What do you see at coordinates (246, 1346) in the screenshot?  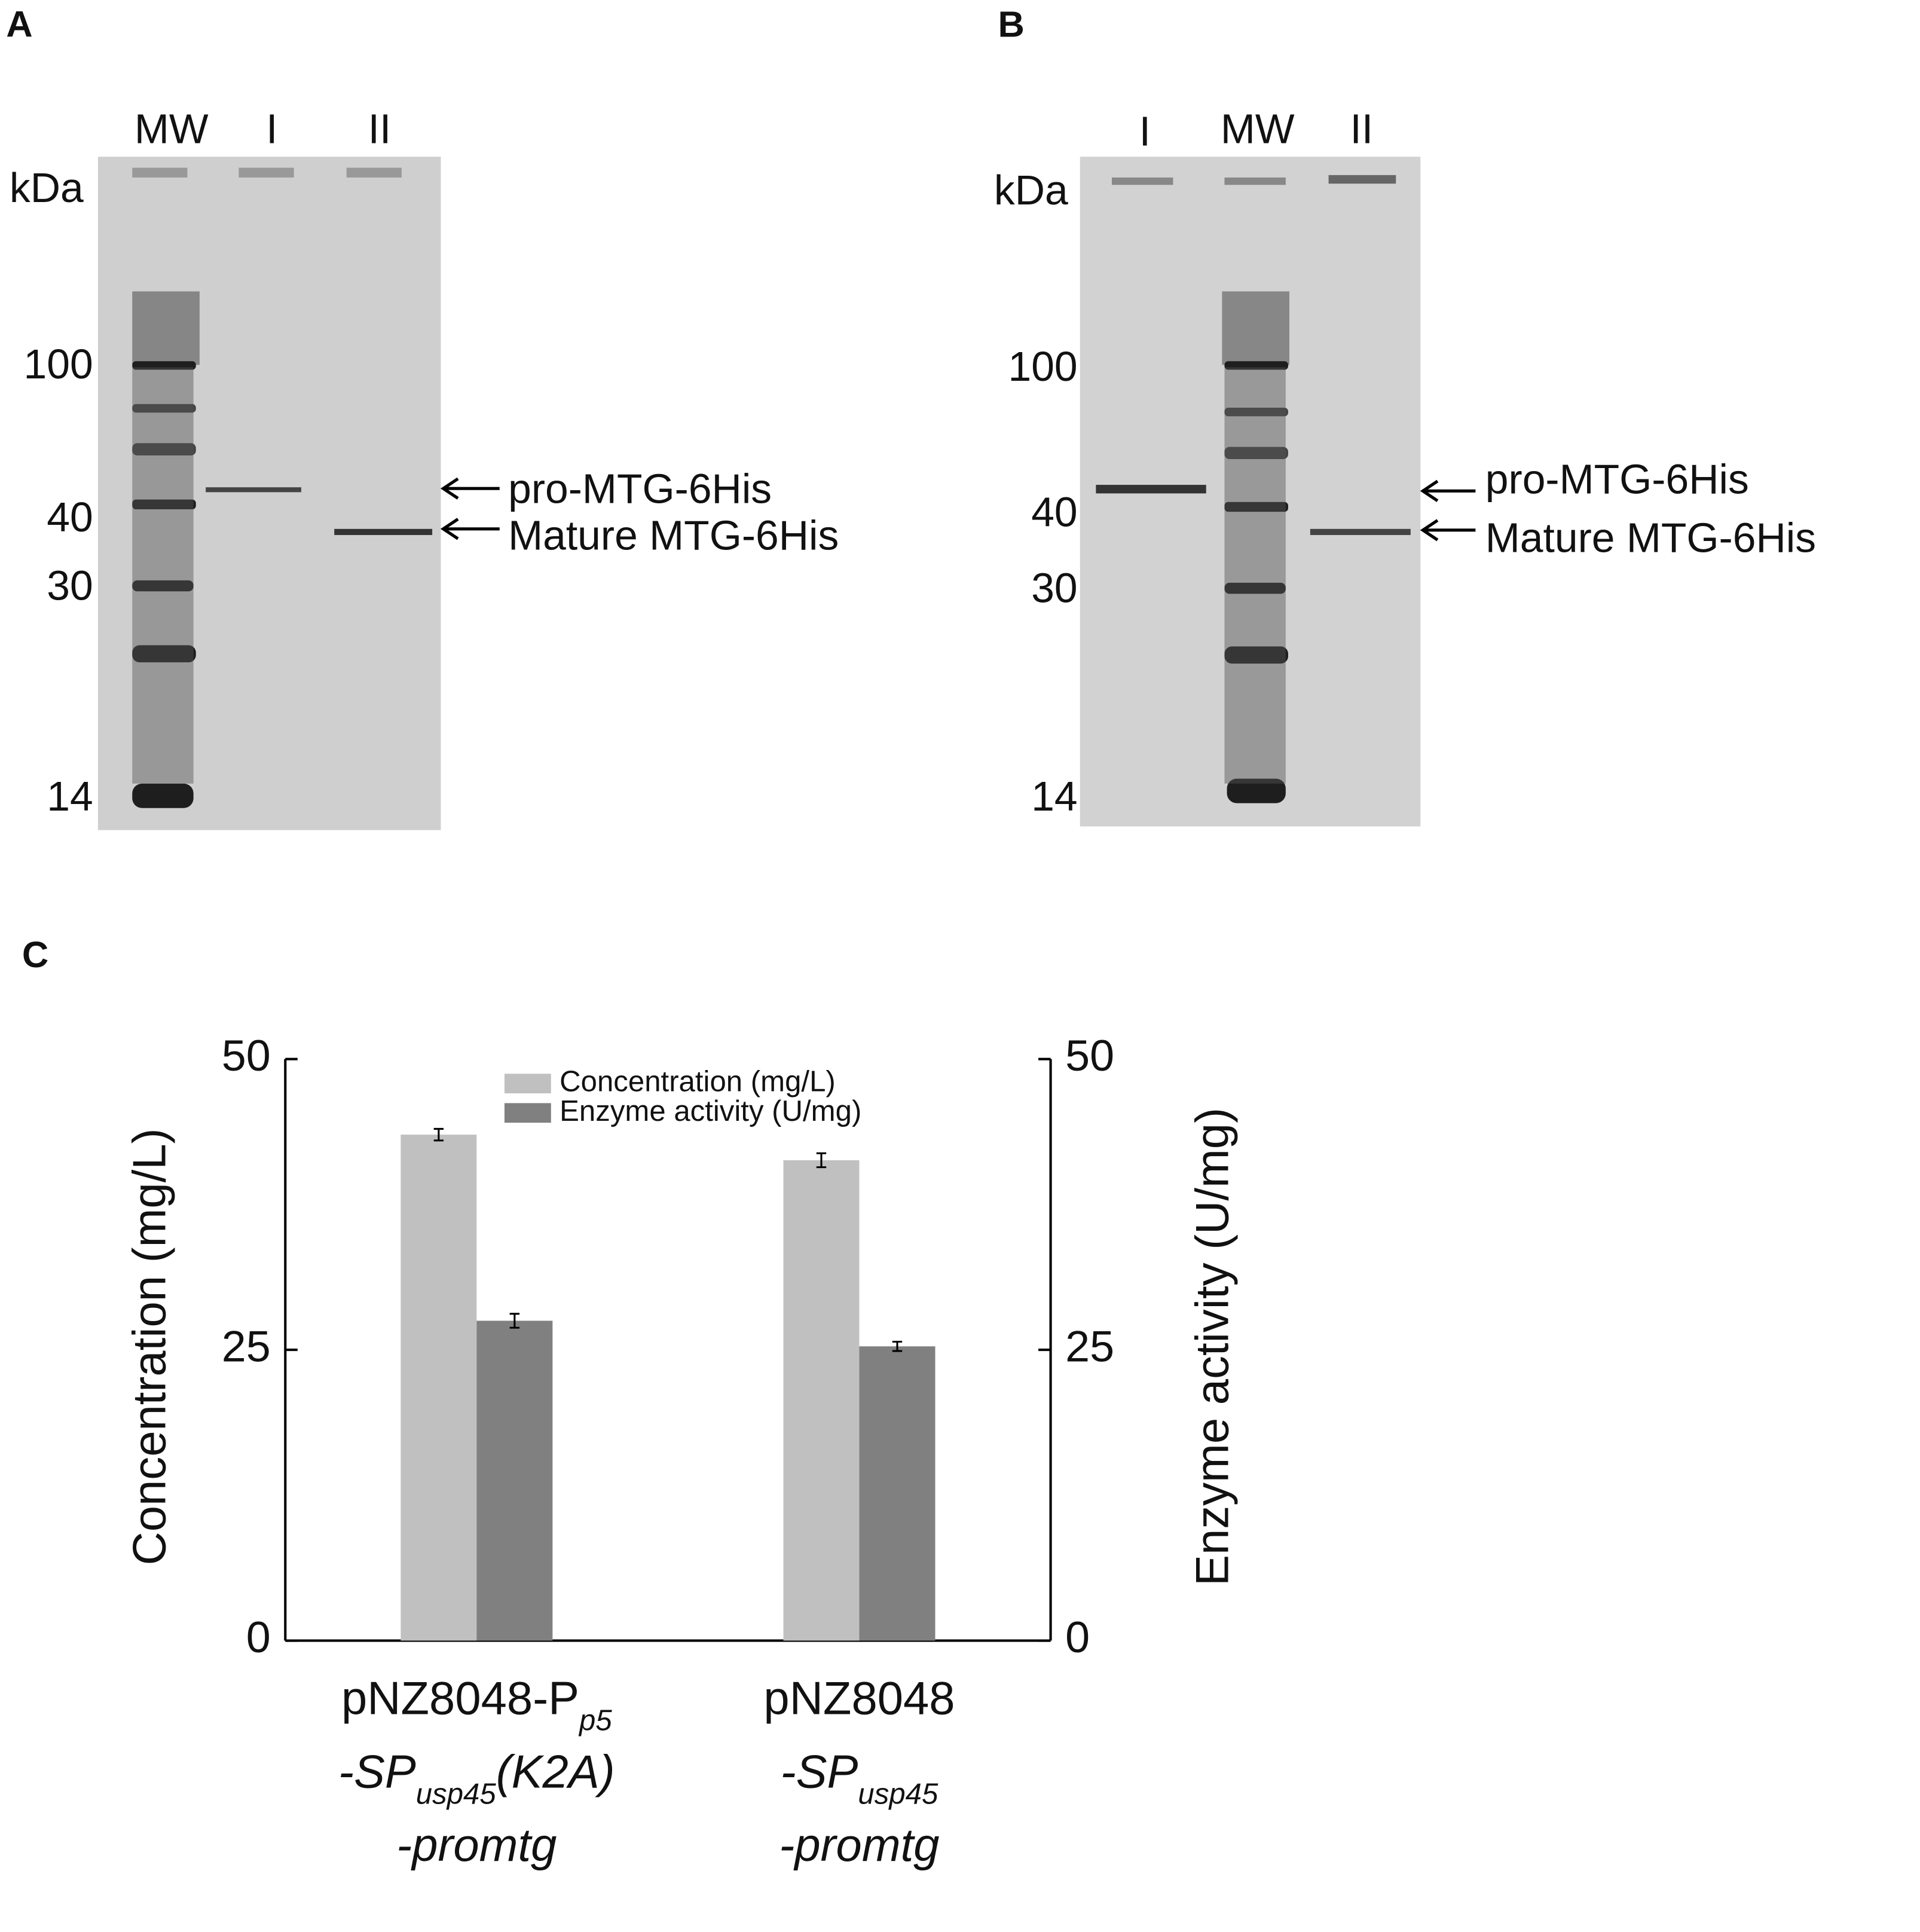 I see `y-tick-label: 25` at bounding box center [246, 1346].